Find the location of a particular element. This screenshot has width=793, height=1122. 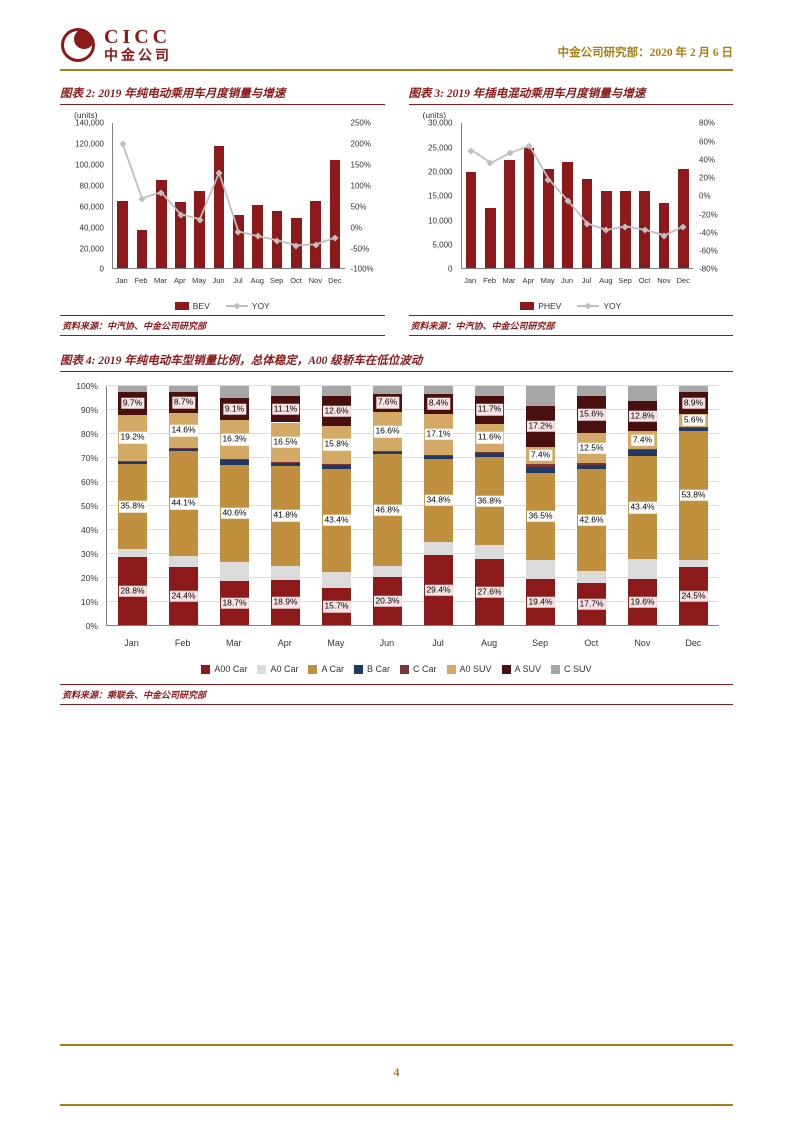

segment-label: 12.6% is located at coordinates (336, 411).